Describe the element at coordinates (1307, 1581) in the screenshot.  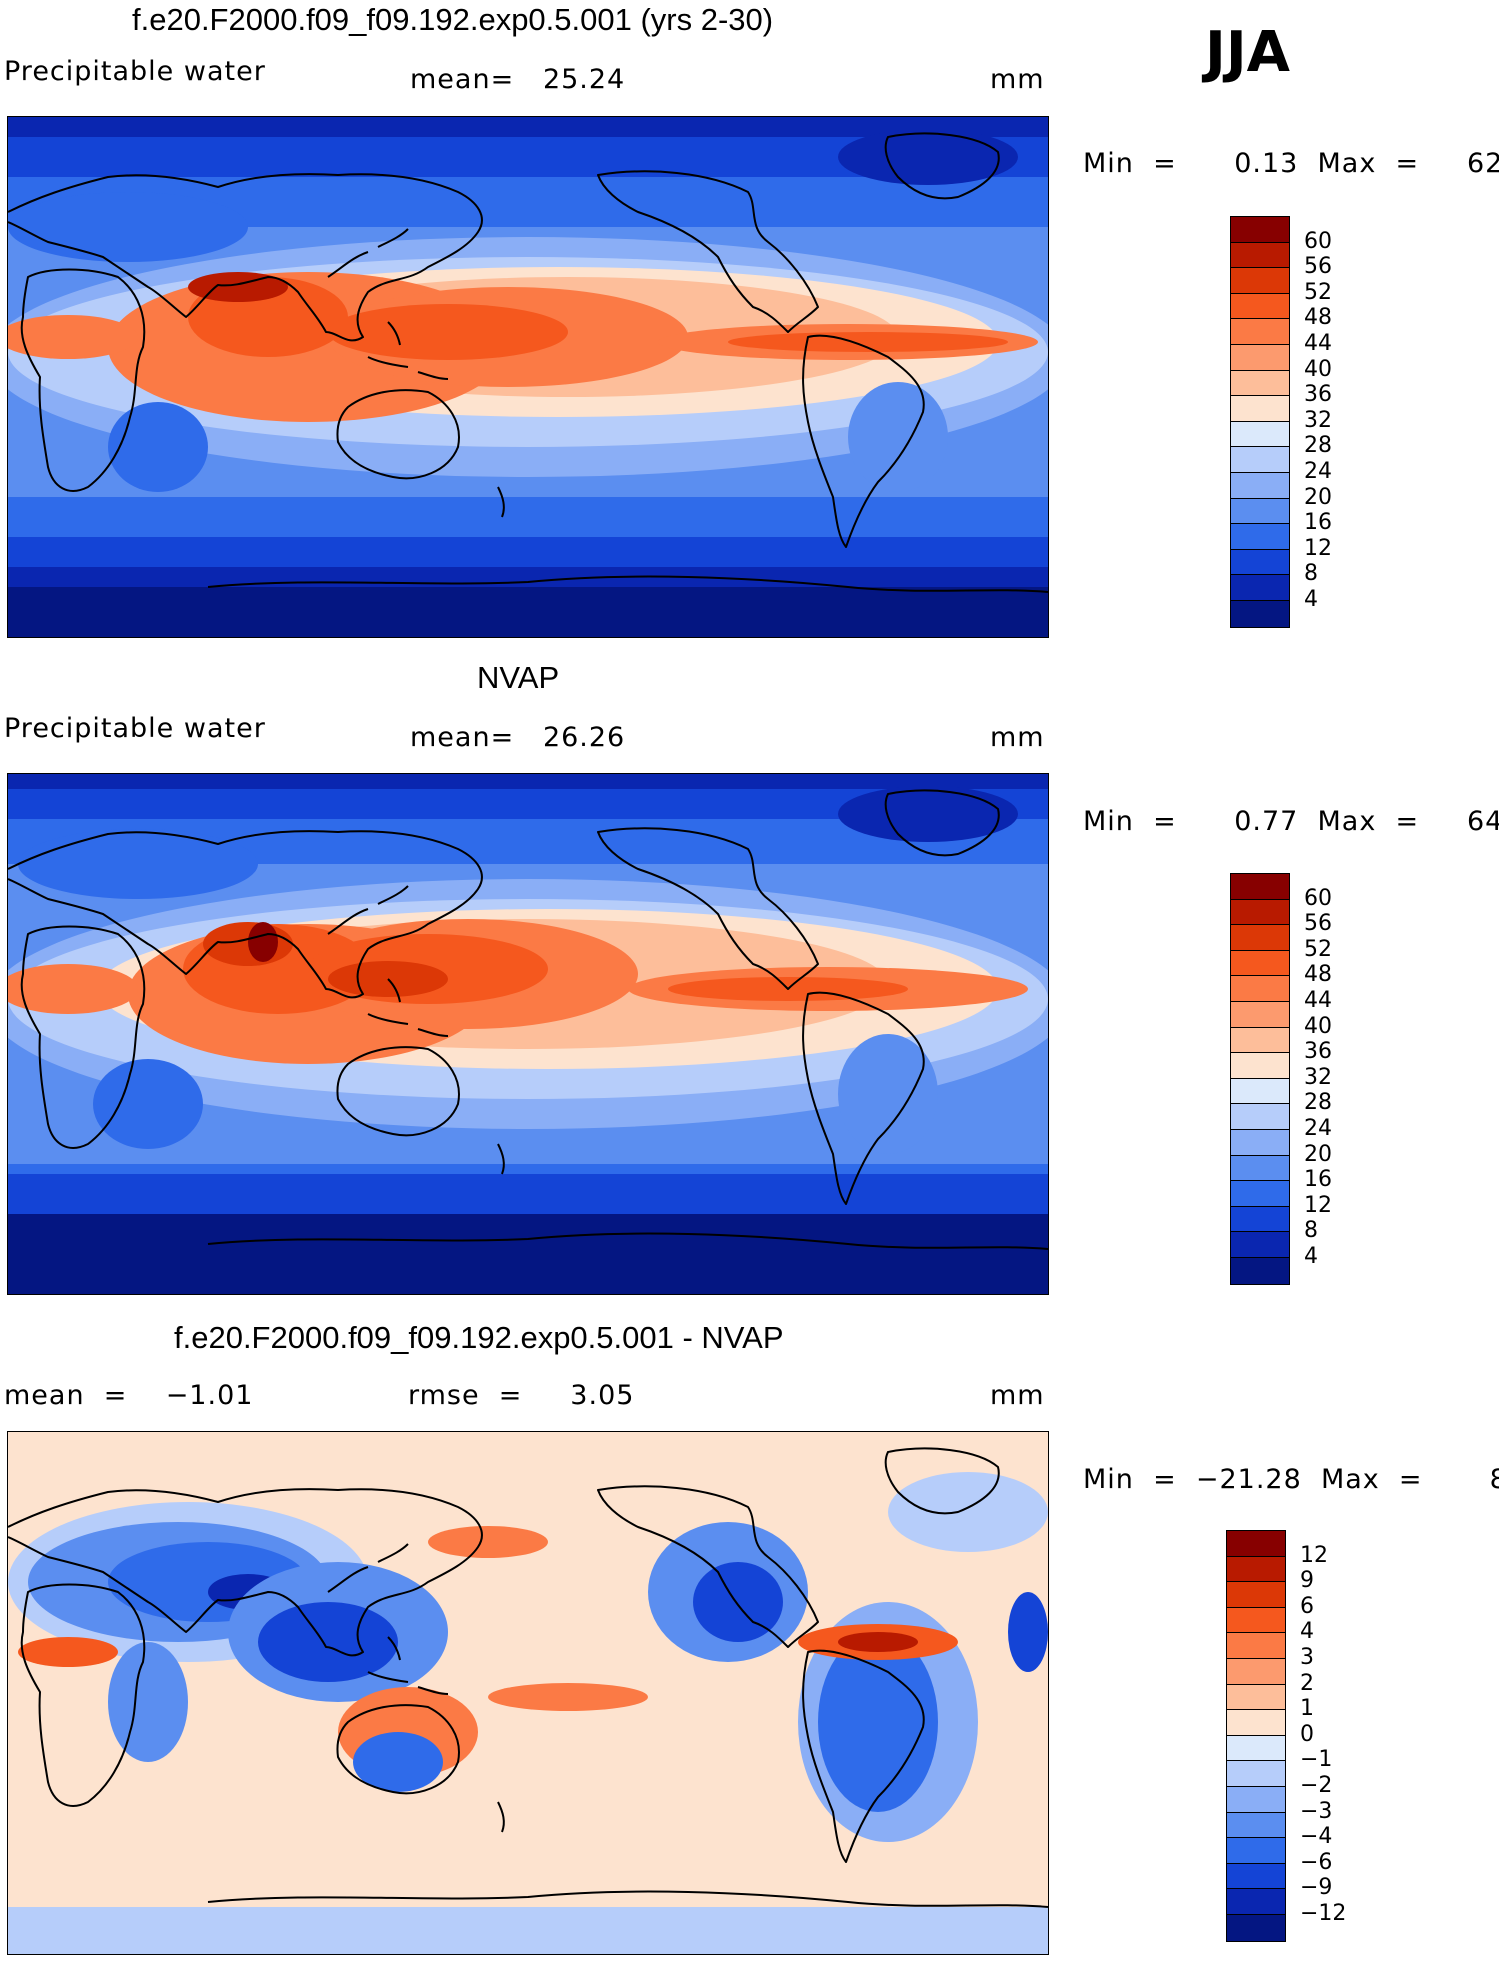
I see `colorbar-label: 9` at that location.